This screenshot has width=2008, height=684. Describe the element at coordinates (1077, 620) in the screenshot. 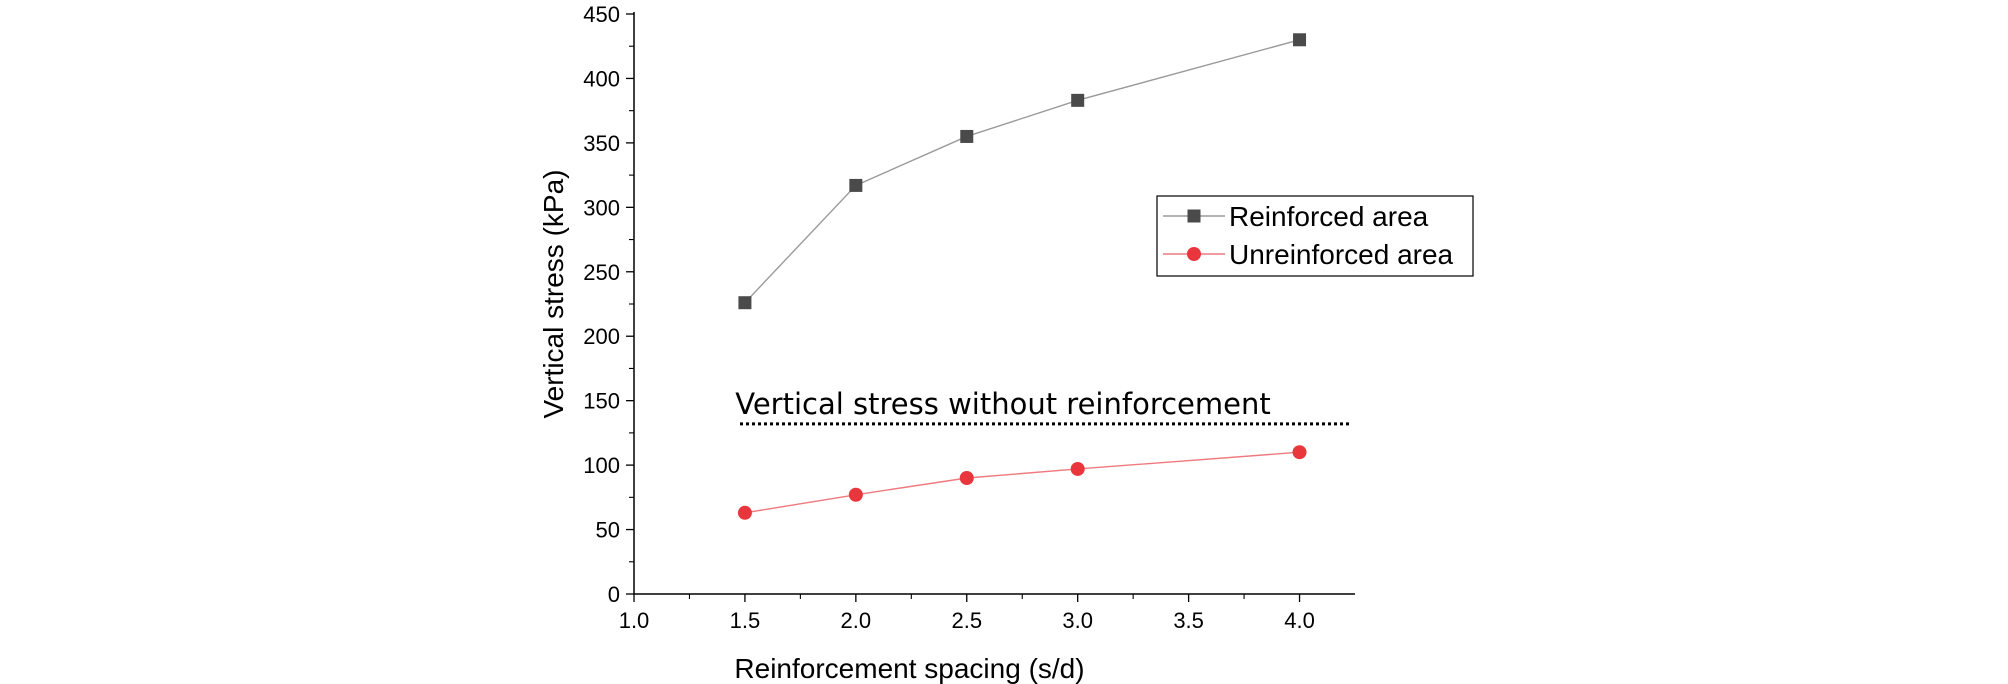

I see `x-tick-label: 3.0` at that location.